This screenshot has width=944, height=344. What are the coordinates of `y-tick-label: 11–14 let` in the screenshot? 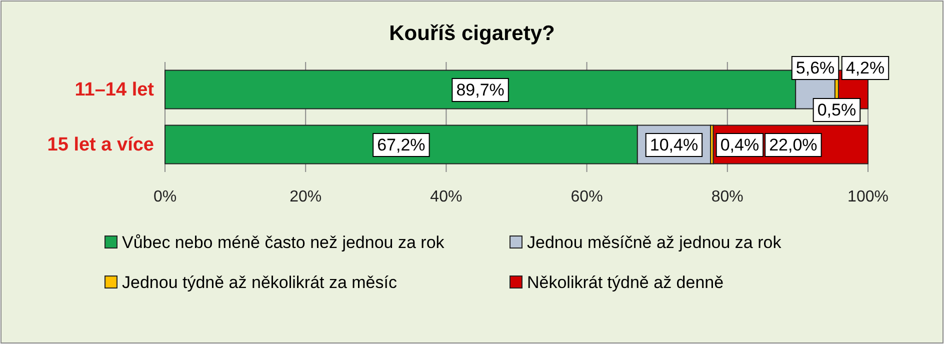 It's located at (114, 90).